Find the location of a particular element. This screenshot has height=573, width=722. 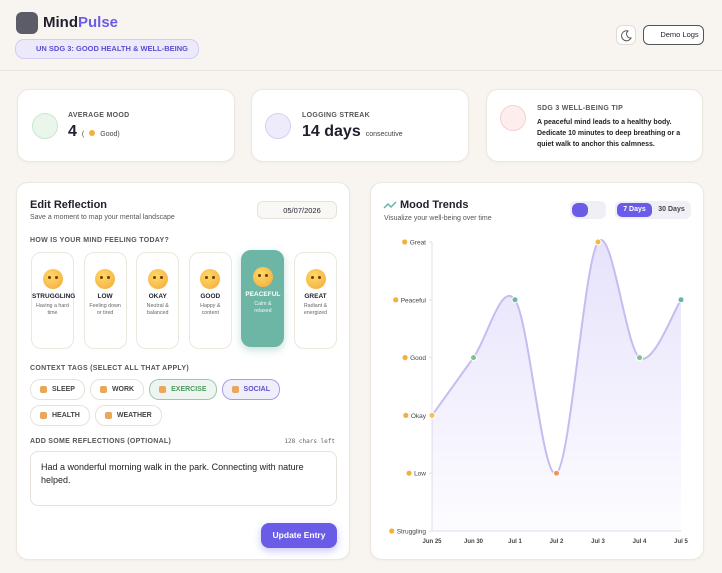

x-tick-label: Jul 2 is located at coordinates (557, 542).